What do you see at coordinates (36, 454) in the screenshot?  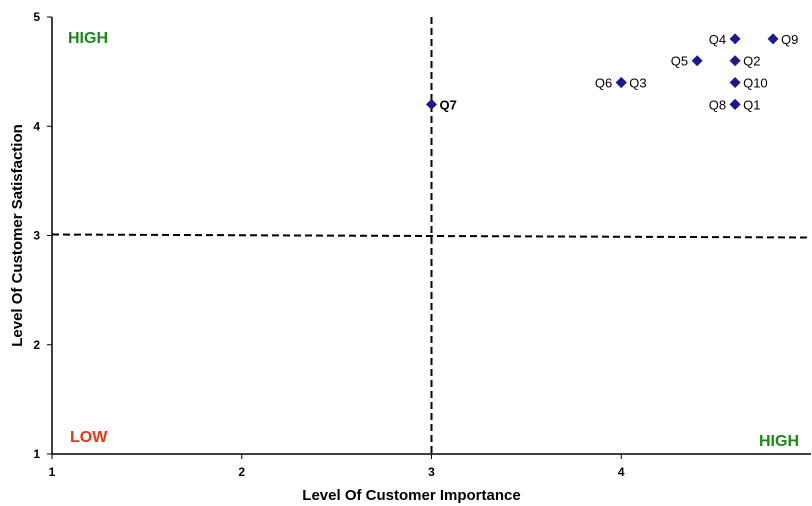 I see `y-tick-label: 1` at bounding box center [36, 454].